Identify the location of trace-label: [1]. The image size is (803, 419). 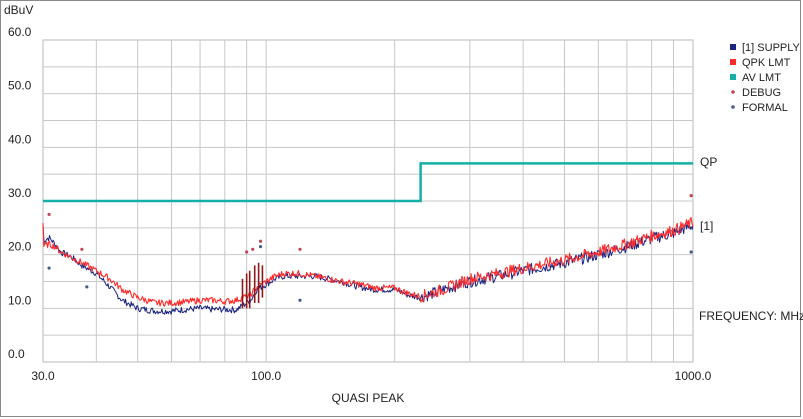
(706, 226).